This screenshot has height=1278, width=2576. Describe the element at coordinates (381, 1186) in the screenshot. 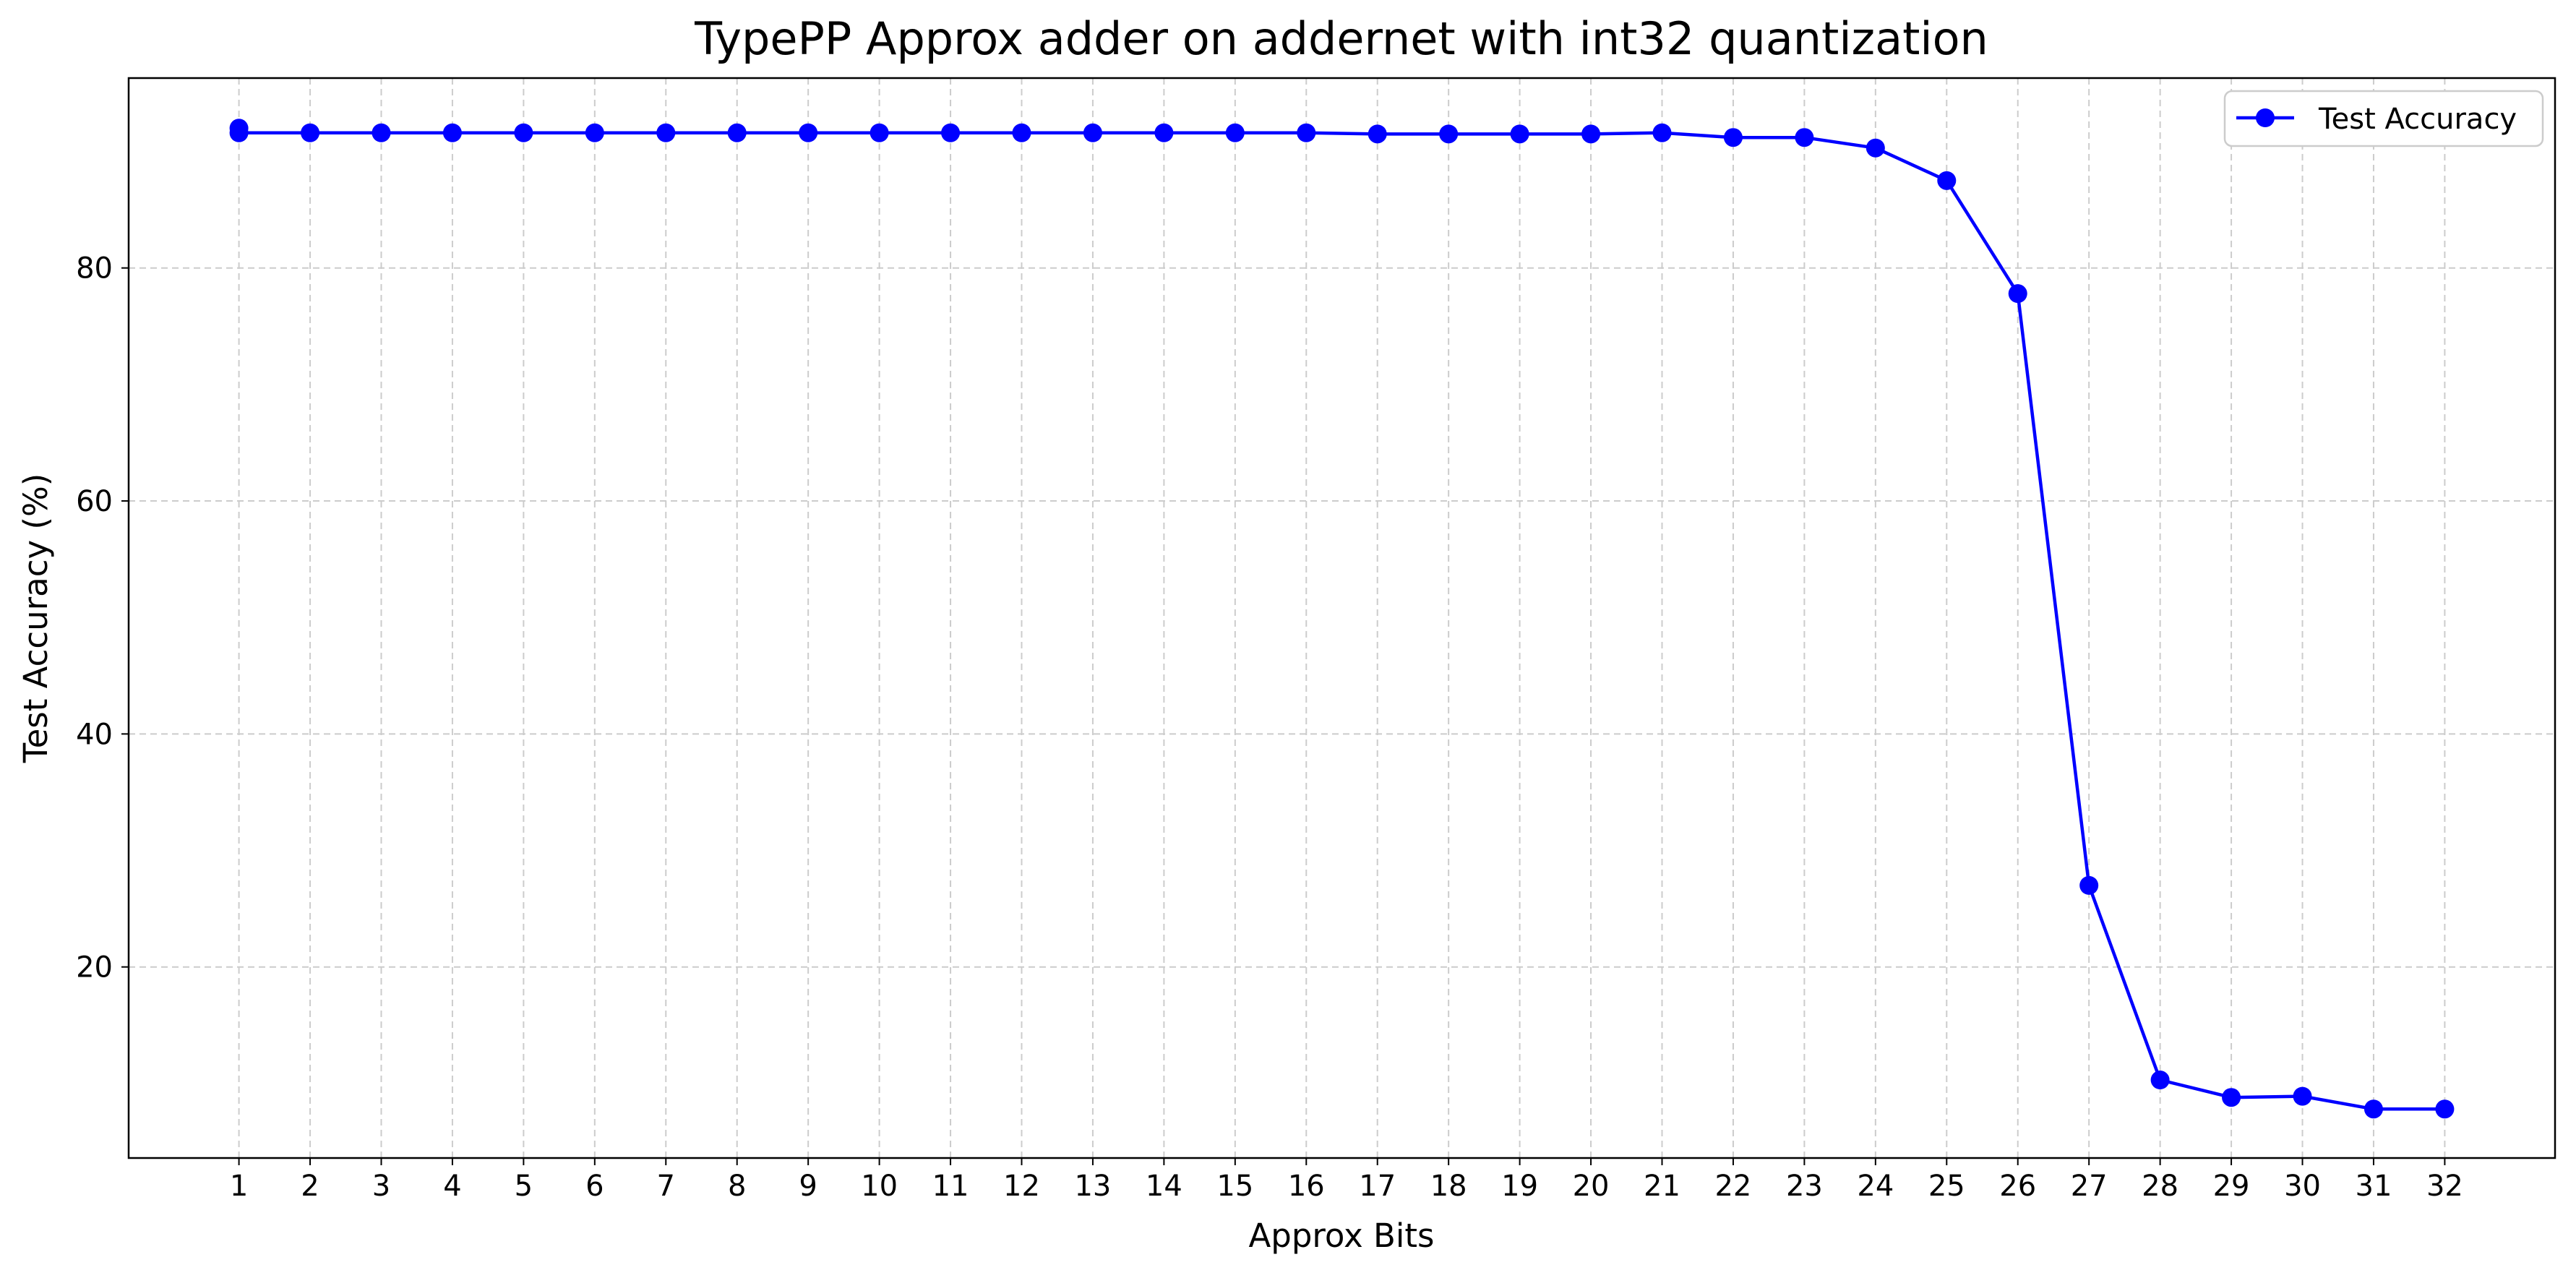

I see `x-tick-label: 3` at that location.